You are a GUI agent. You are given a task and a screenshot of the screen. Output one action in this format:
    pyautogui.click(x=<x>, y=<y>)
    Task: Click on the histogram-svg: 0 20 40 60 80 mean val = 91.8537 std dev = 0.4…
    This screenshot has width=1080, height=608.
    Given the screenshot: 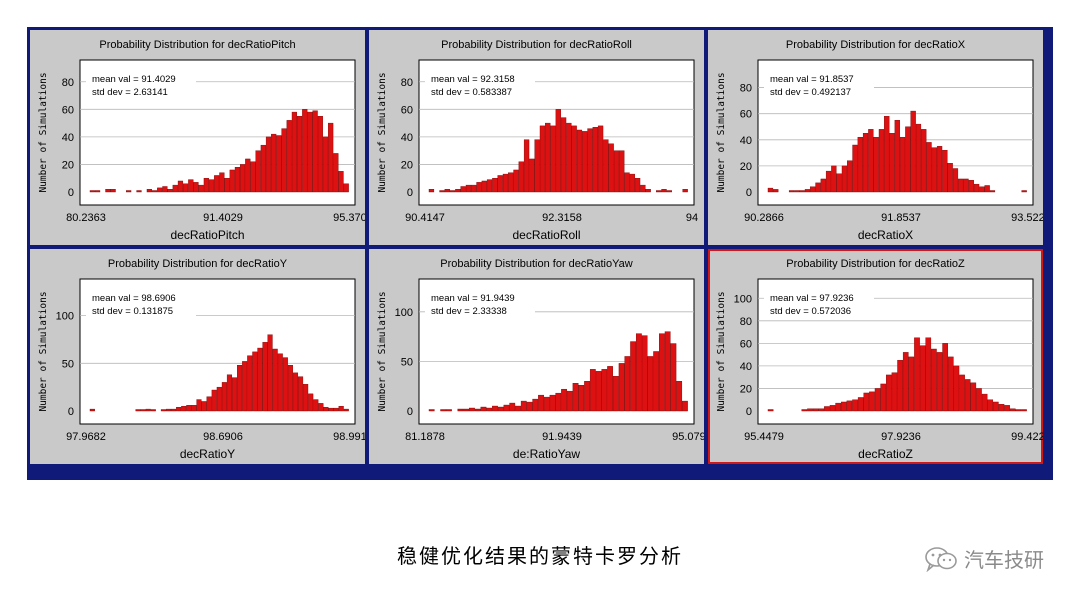 What is the action you would take?
    pyautogui.click(x=879, y=150)
    